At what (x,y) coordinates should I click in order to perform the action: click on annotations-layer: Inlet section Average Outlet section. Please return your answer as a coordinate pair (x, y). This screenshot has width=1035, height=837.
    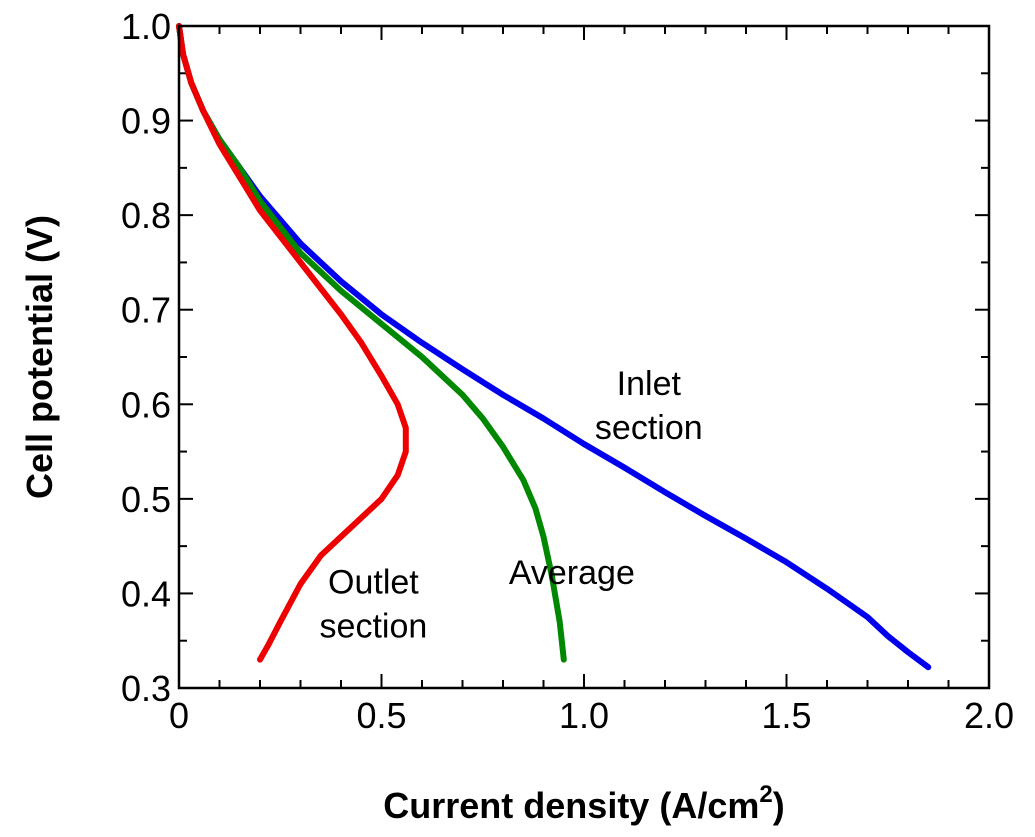
    Looking at the image, I should click on (511, 505).